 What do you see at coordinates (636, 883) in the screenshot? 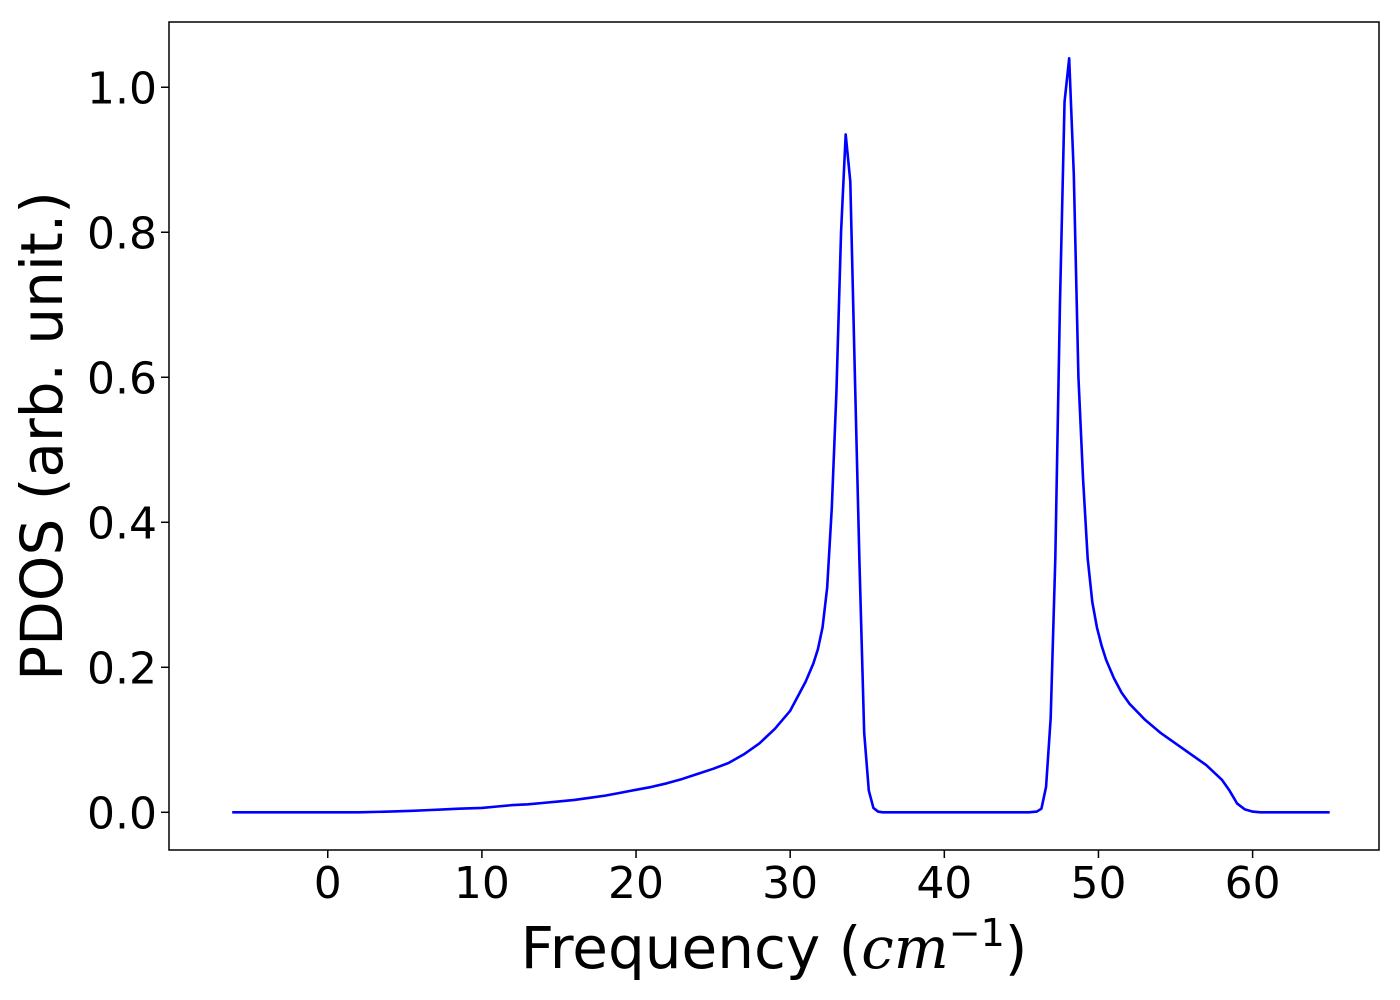
I see `x-tick-label: 20` at bounding box center [636, 883].